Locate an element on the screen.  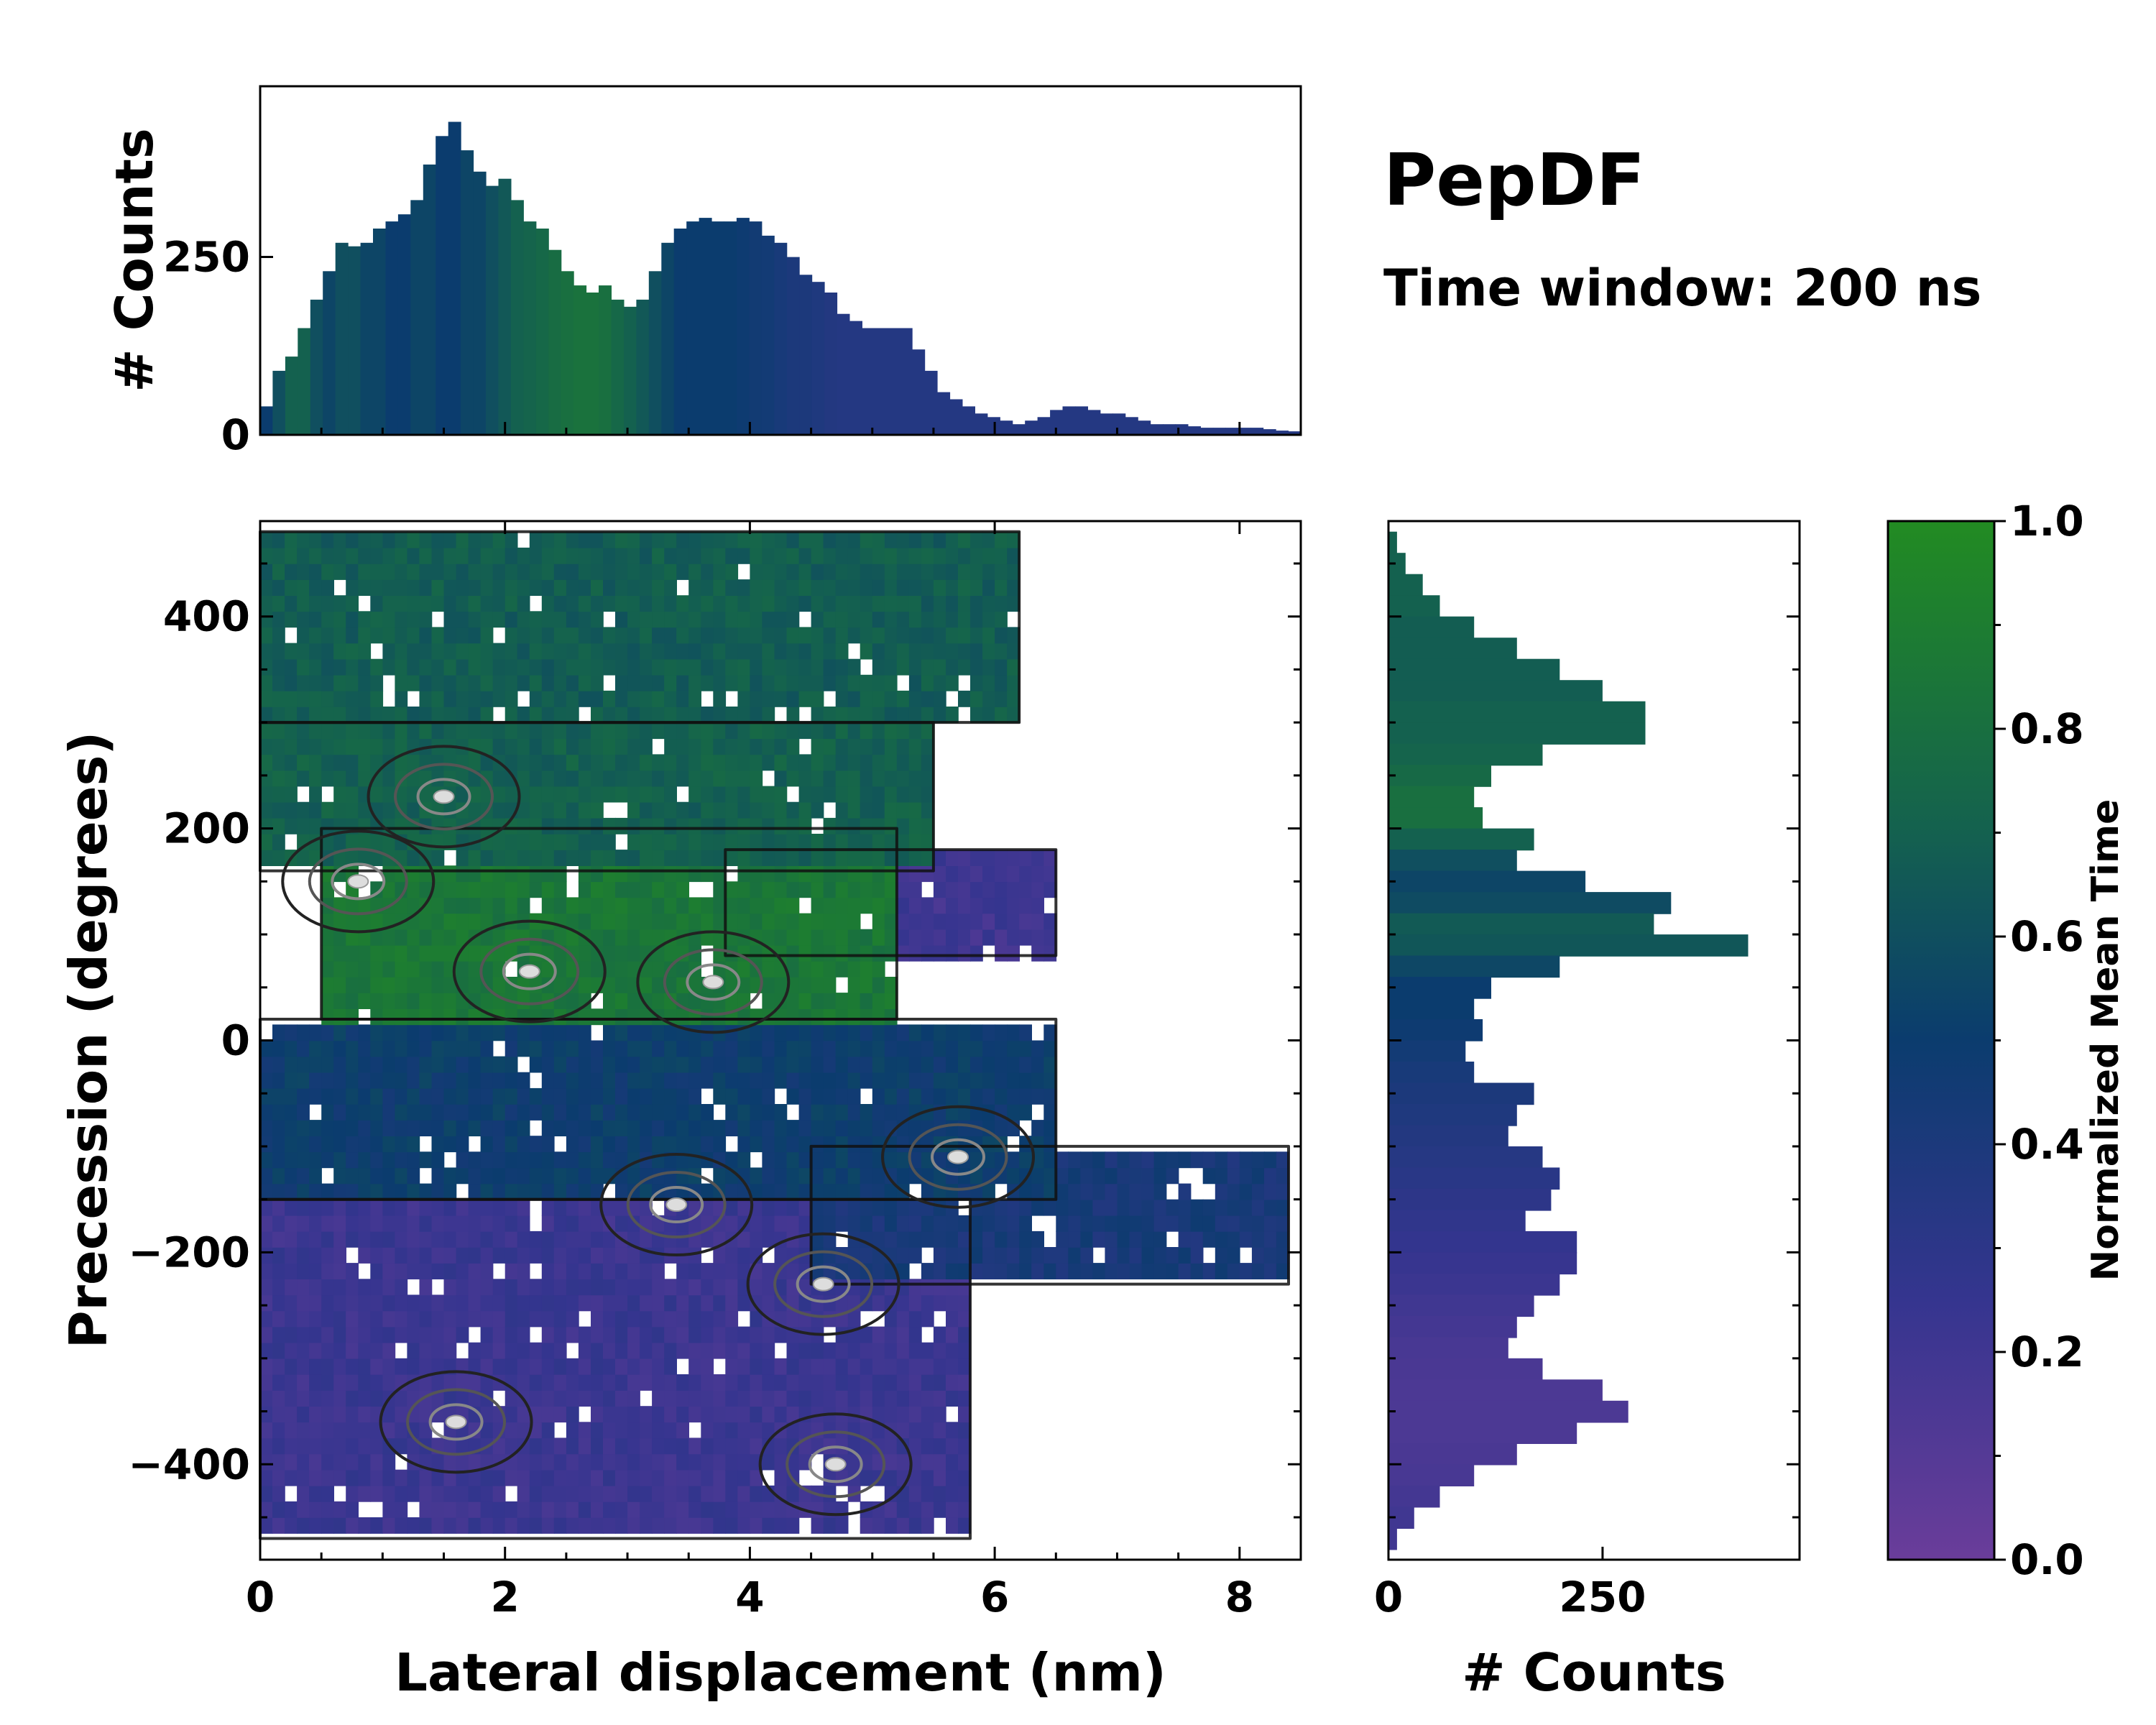
heatmap-peak-contour is located at coordinates (358, 881).